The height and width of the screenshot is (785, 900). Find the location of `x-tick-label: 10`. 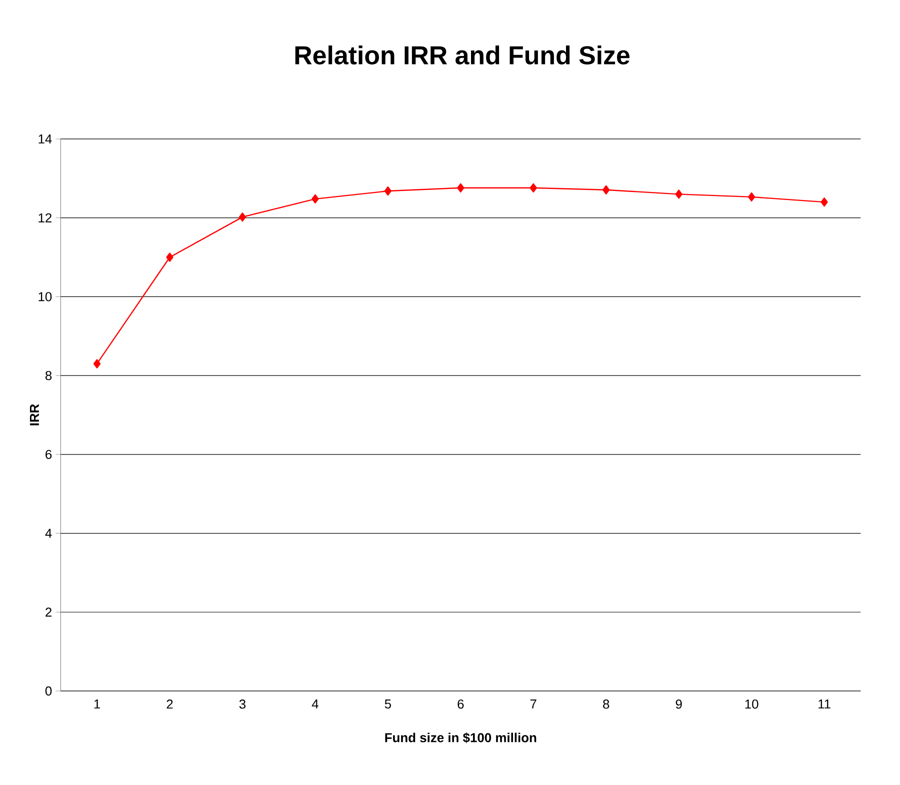

x-tick-label: 10 is located at coordinates (751, 704).